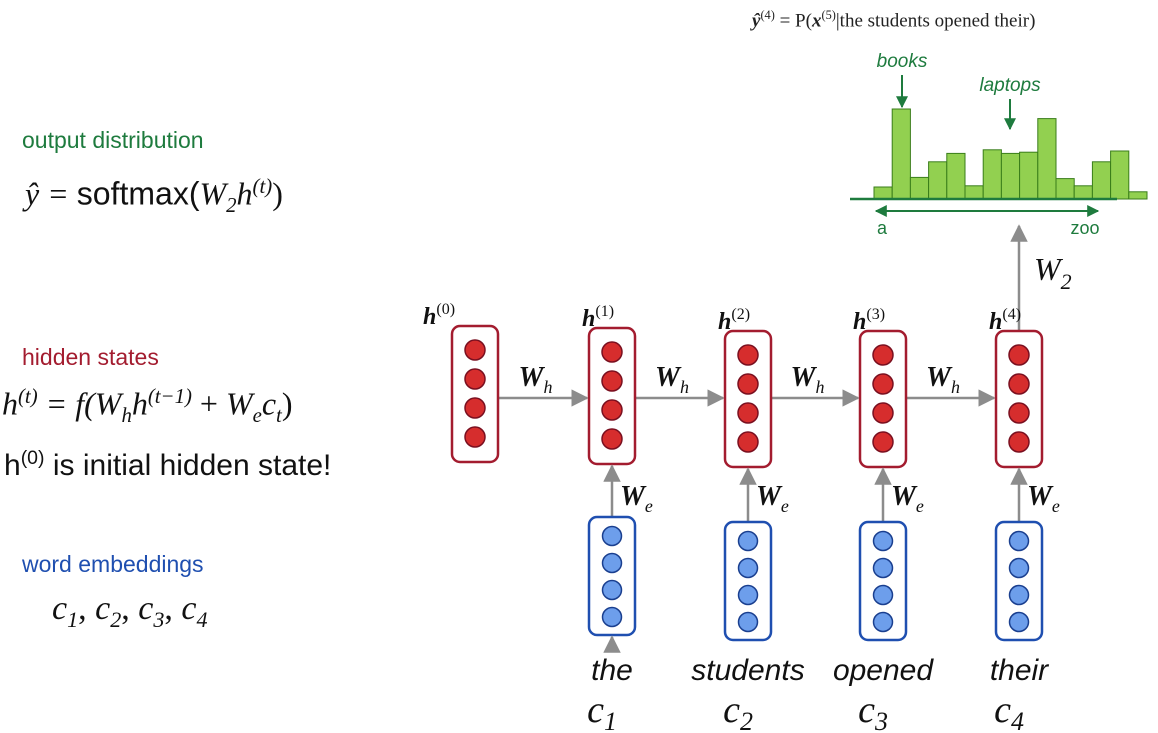 The width and height of the screenshot is (1158, 733). Describe the element at coordinates (32, 458) in the screenshot. I see `note-h-sup: (0)` at that location.